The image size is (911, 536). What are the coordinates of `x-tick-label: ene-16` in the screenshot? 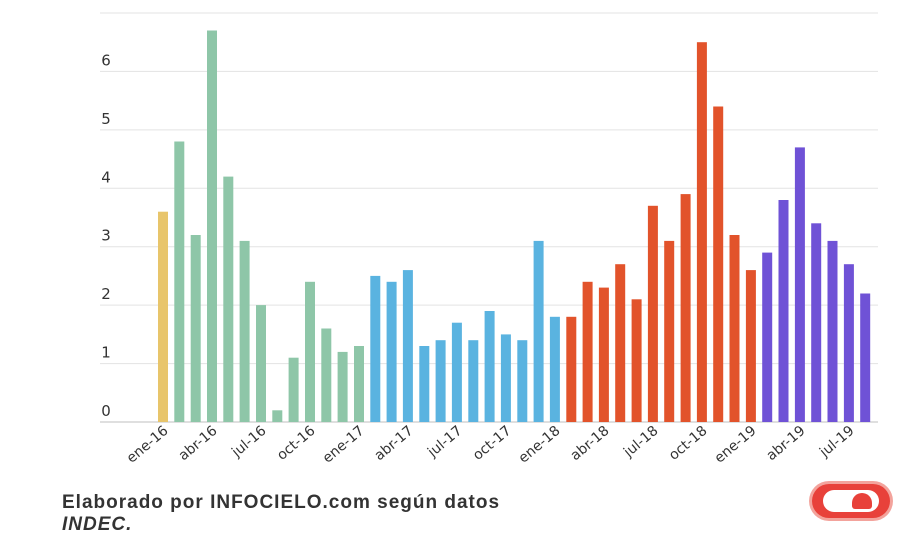 It's located at (148, 445).